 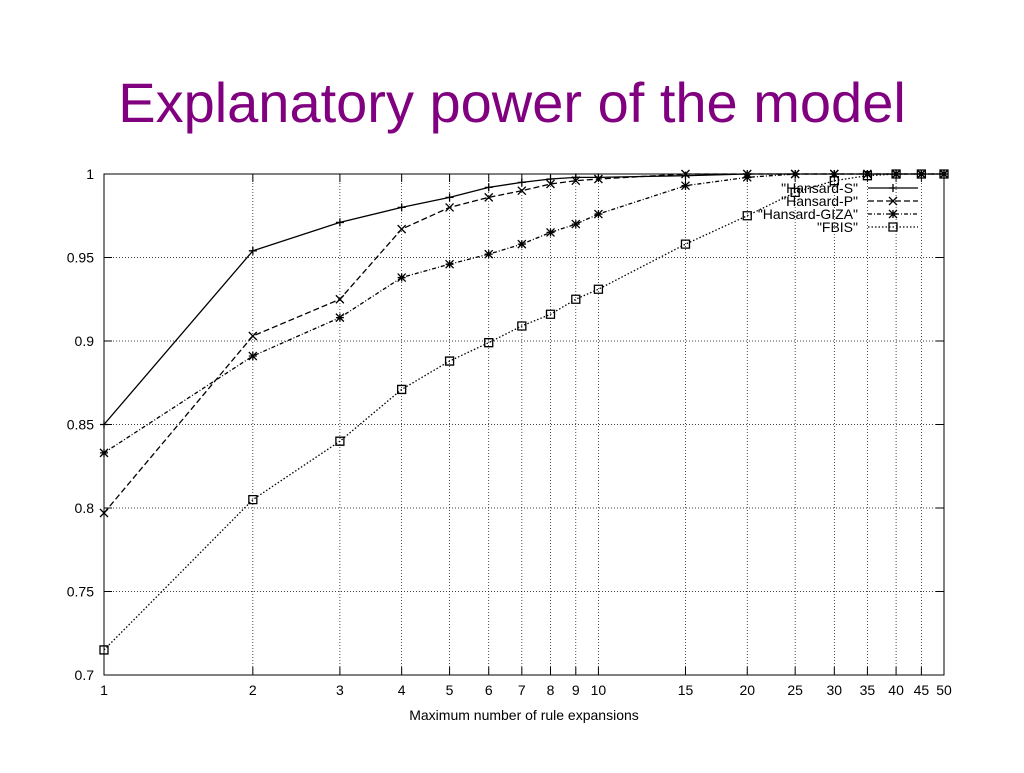 What do you see at coordinates (80, 425) in the screenshot?
I see `y-tick-label: 0.85` at bounding box center [80, 425].